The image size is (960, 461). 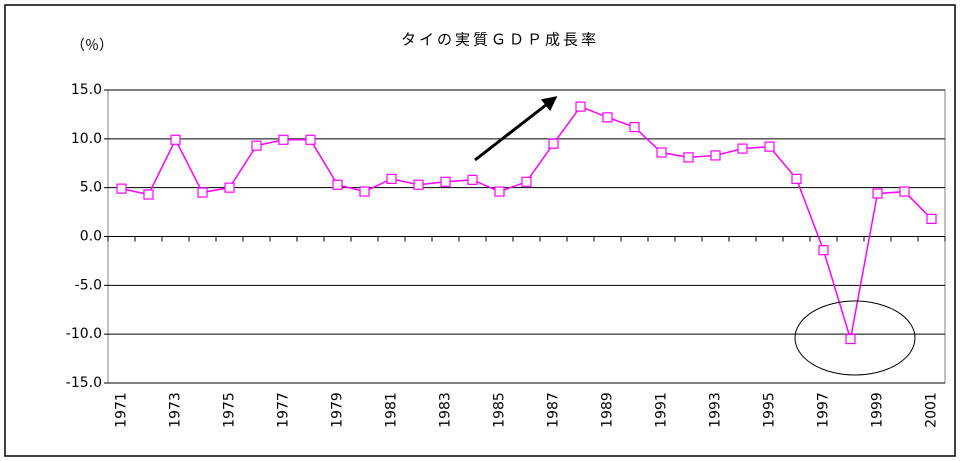 I want to click on x-tick-label: 1985, so click(x=500, y=410).